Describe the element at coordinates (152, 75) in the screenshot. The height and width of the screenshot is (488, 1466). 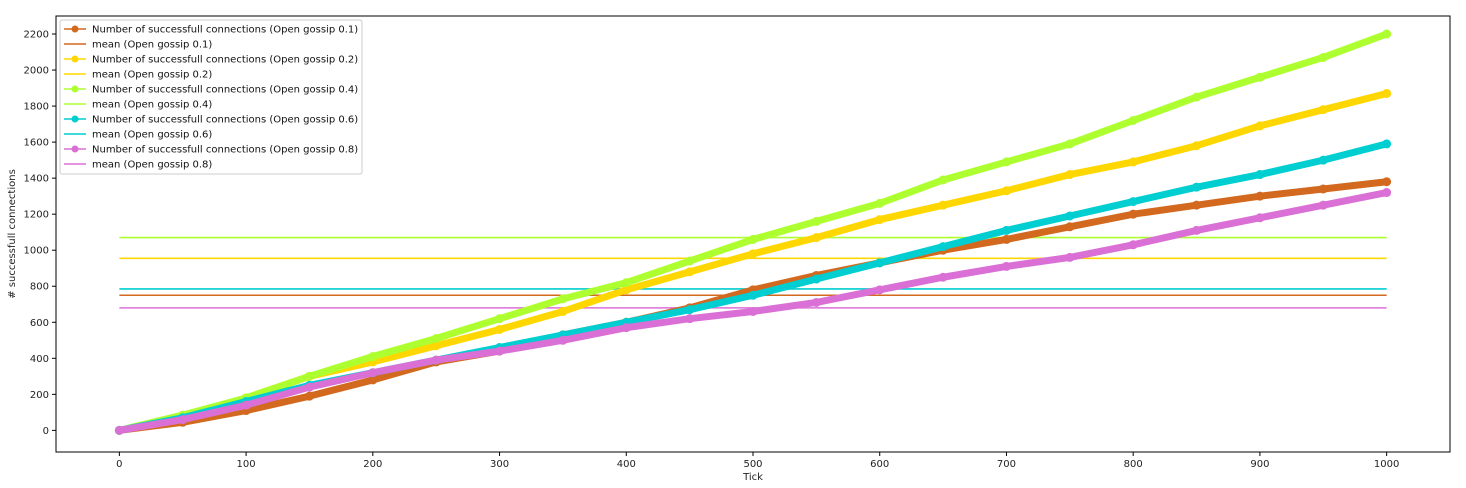
I see `legend-entry: mean (Open gossip 0.2)` at that location.